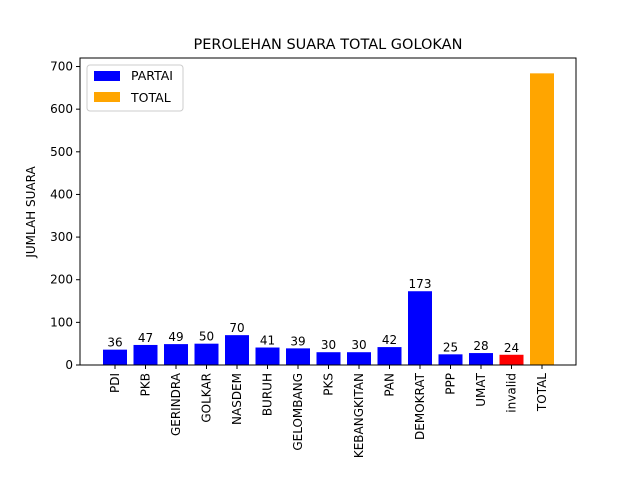 Image resolution: width=640 pixels, height=480 pixels. I want to click on y-tick-label-500: 500, so click(61, 152).